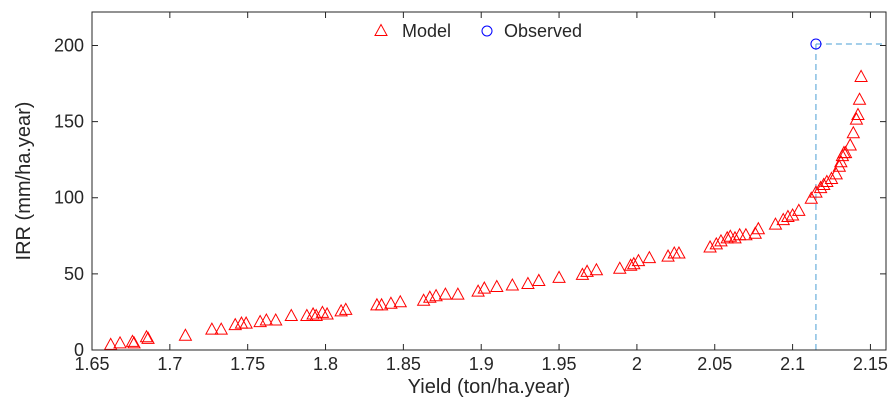  What do you see at coordinates (426, 31) in the screenshot?
I see `legend-model-label: Model` at bounding box center [426, 31].